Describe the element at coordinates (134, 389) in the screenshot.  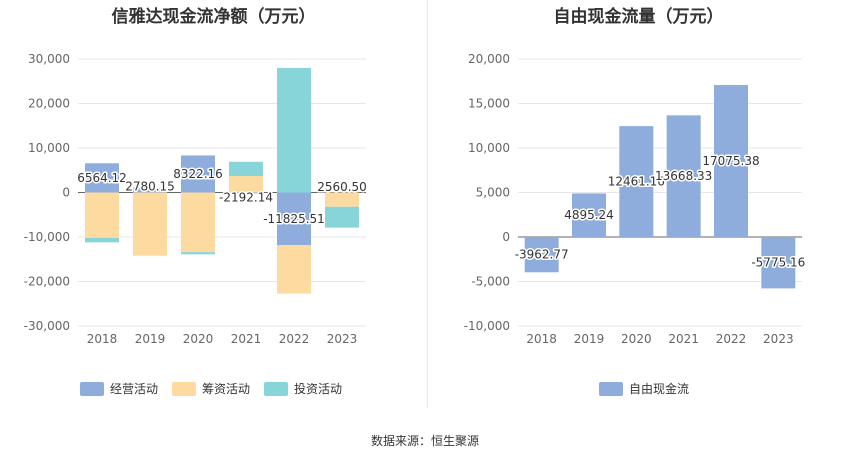
I see `legend-label-operating: 经营活动` at that location.